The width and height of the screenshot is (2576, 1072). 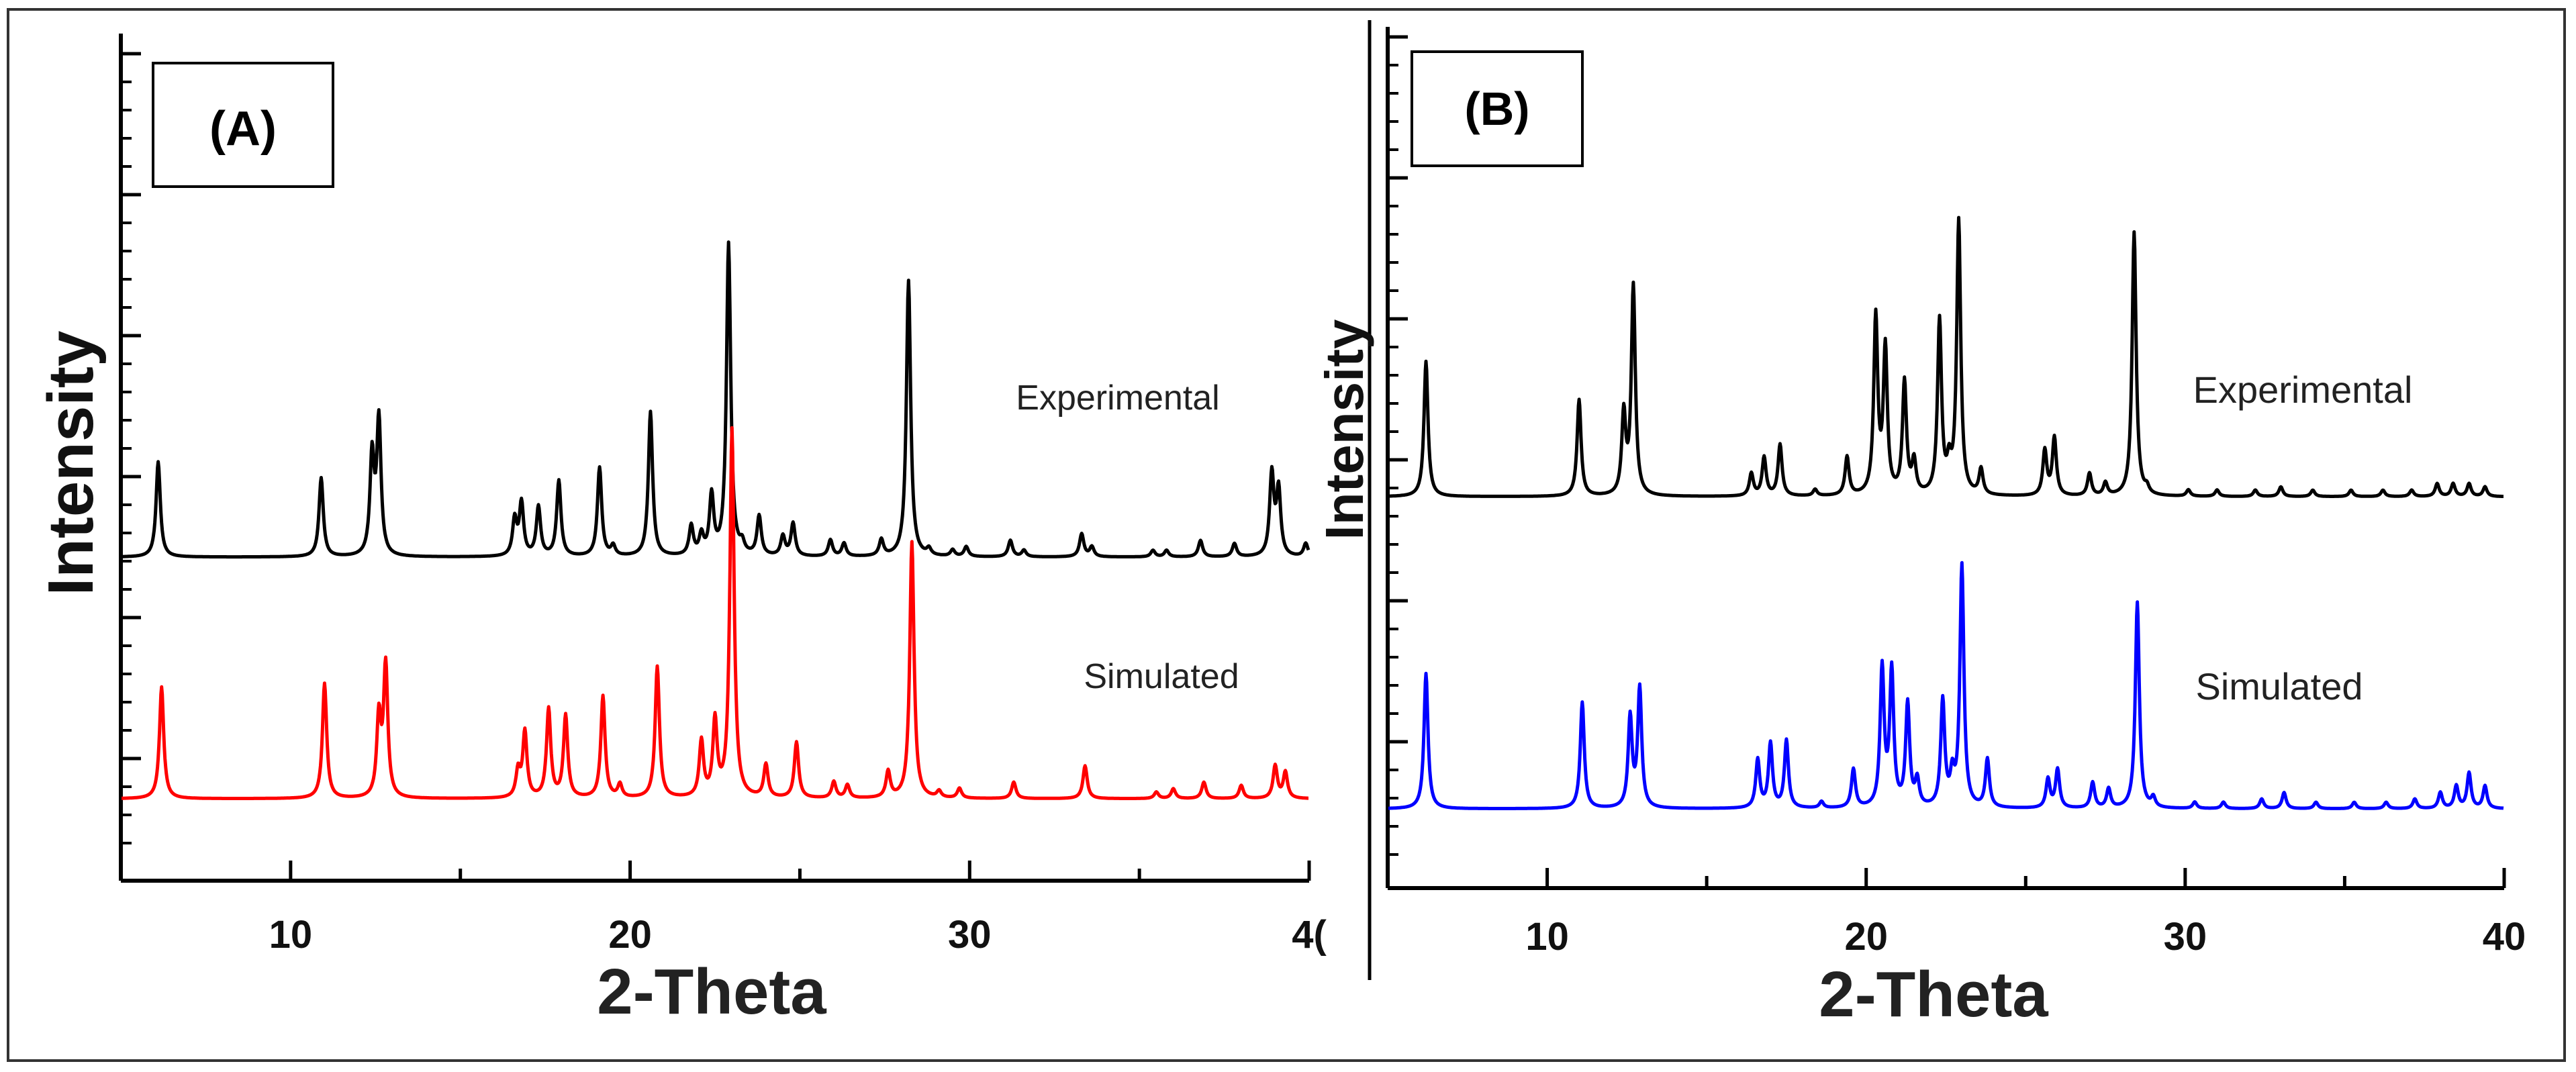 I want to click on panel-a-tag-box: (A), so click(x=243, y=125).